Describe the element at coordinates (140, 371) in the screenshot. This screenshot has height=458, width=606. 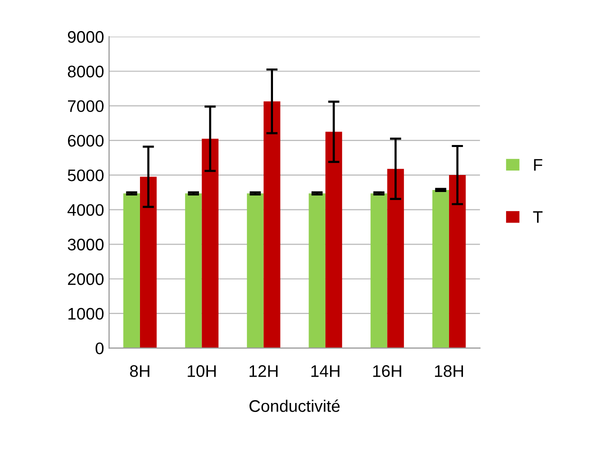
I see `x-tick-label: 8H` at that location.